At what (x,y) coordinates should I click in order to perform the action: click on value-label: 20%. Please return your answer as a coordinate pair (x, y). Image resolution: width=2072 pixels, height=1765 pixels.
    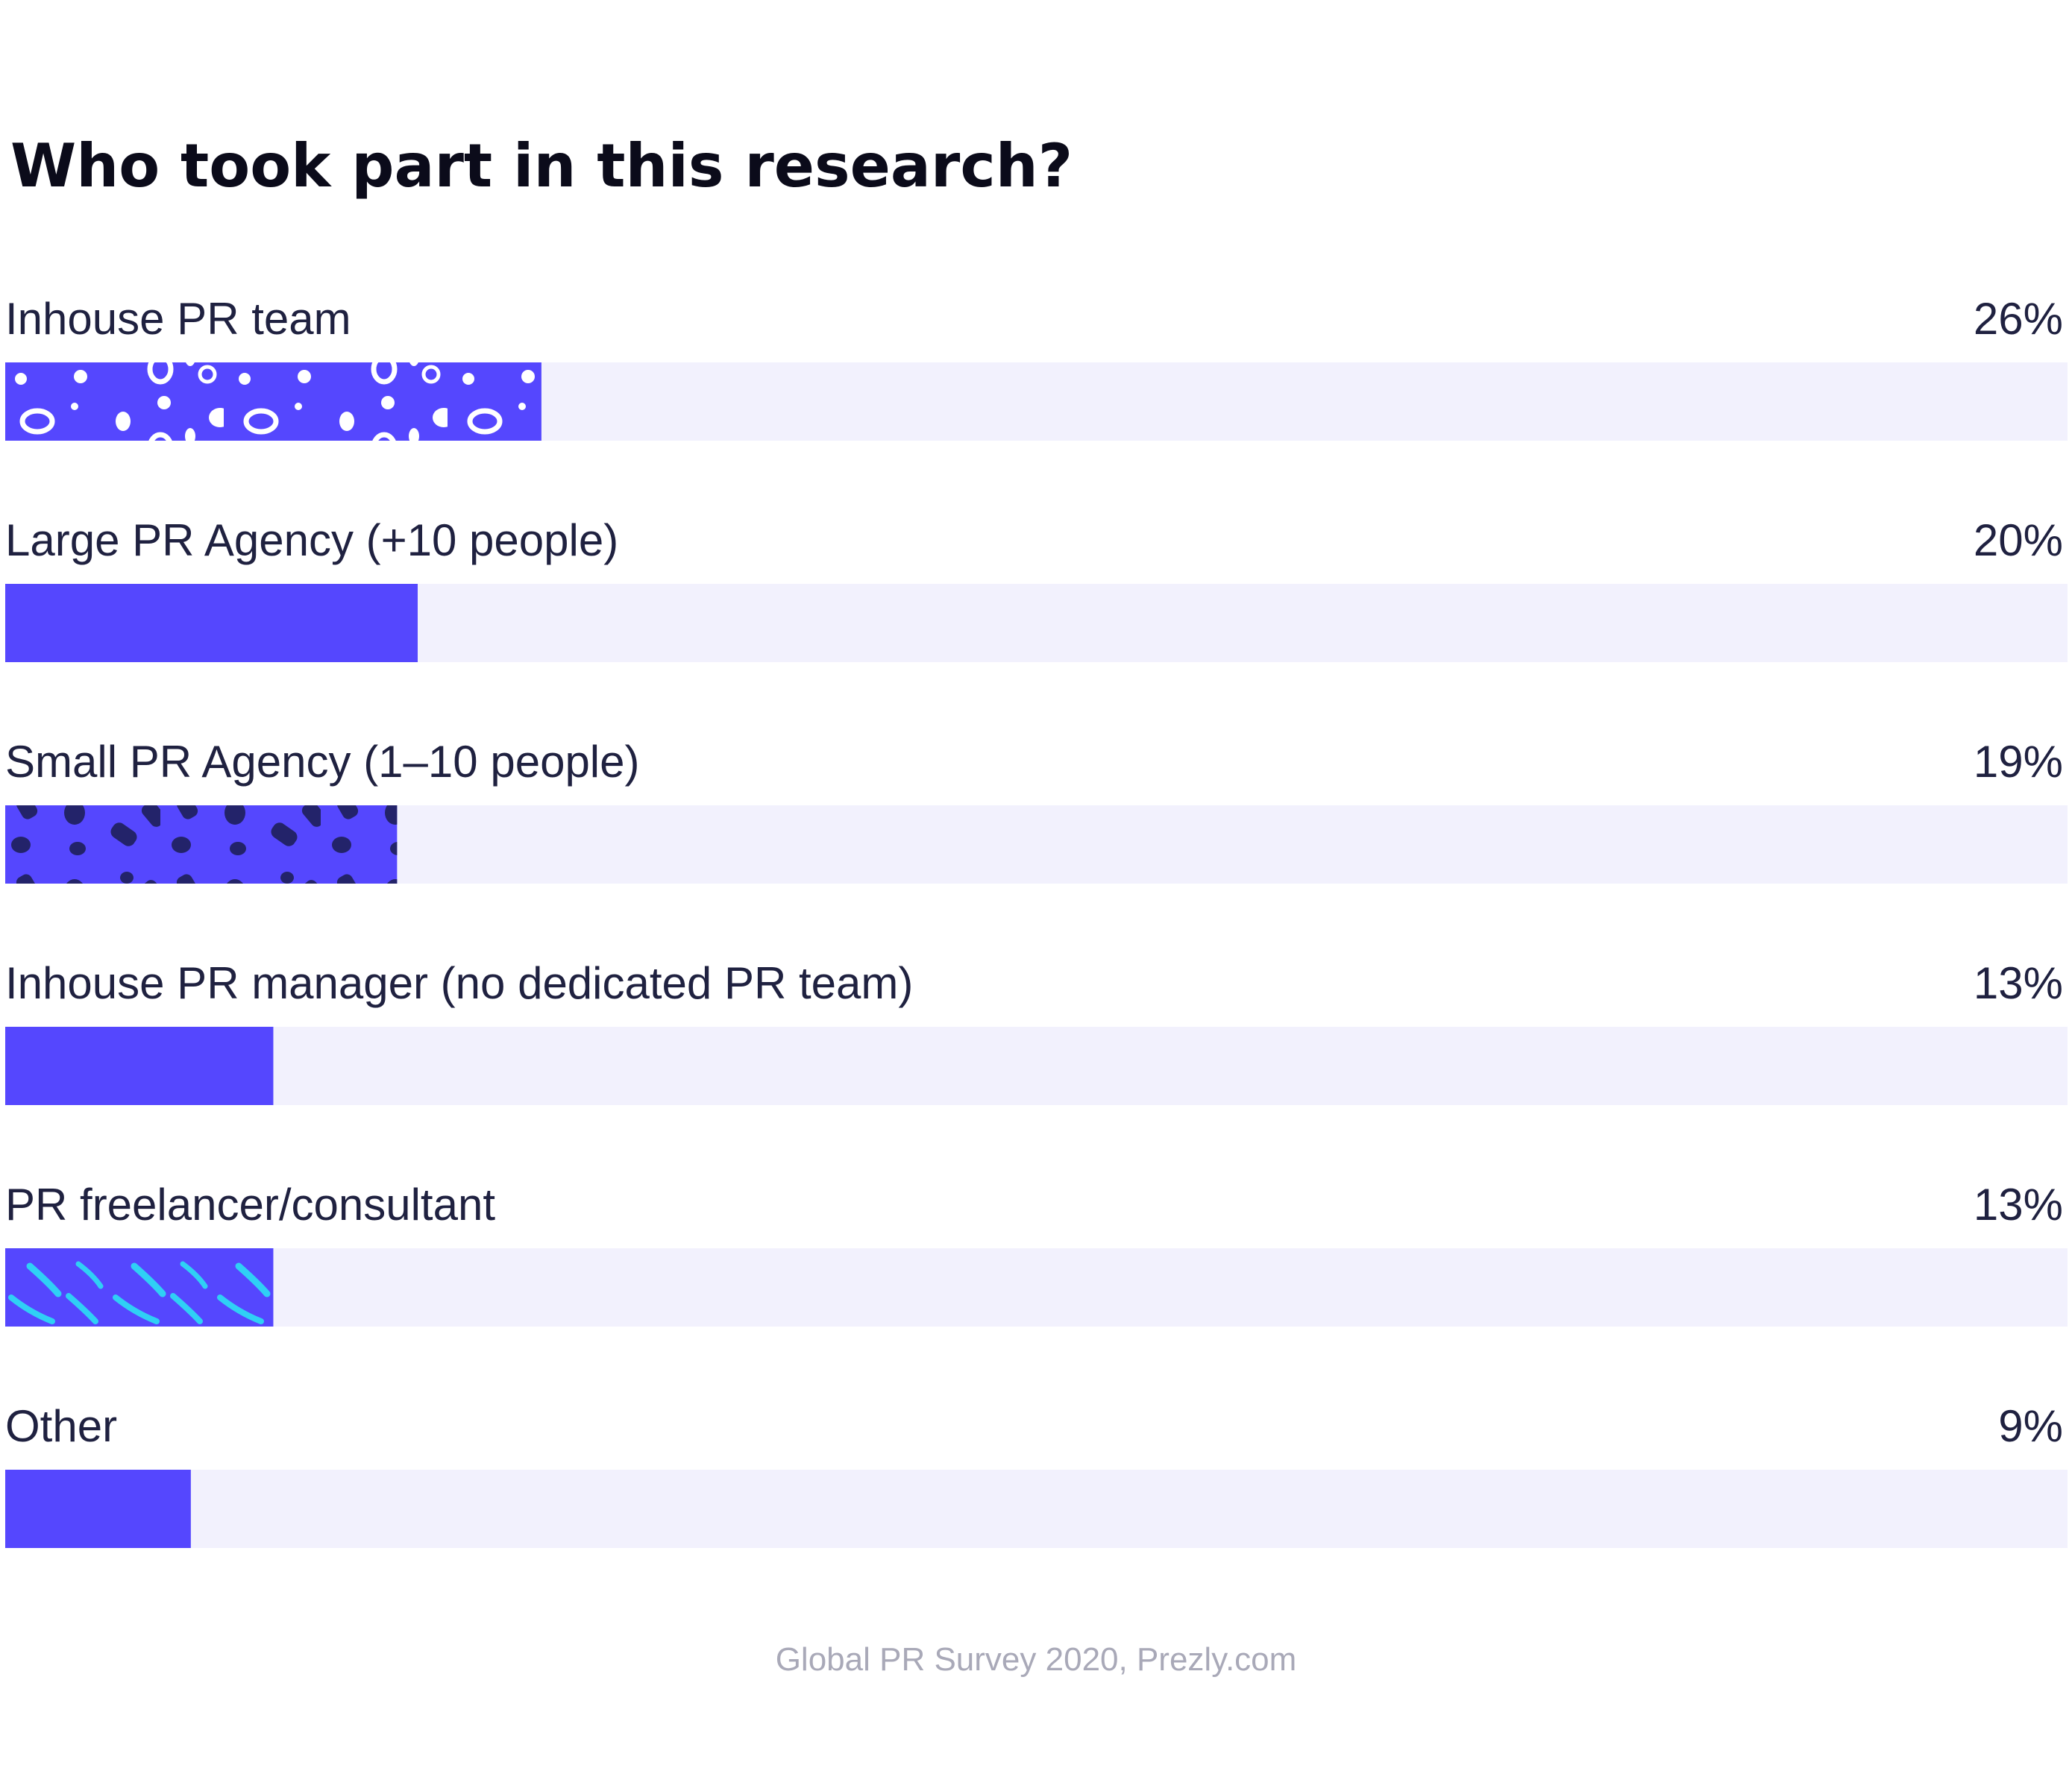
    Looking at the image, I should click on (2018, 540).